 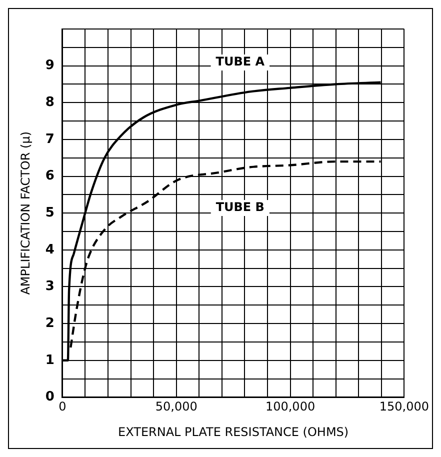 What do you see at coordinates (49, 250) in the screenshot?
I see `y-tick-label: 4` at bounding box center [49, 250].